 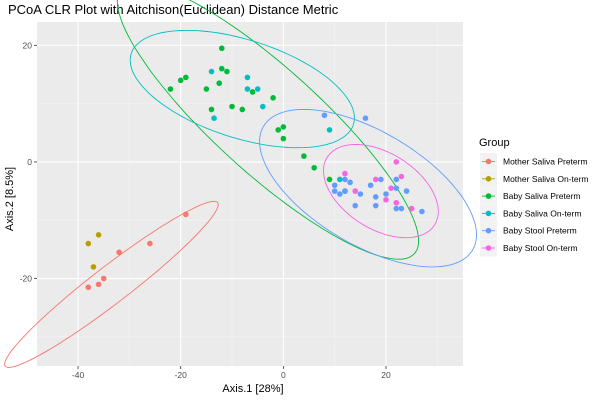 What do you see at coordinates (540, 248) in the screenshot?
I see `legend-label: Baby Stool On-term` at bounding box center [540, 248].